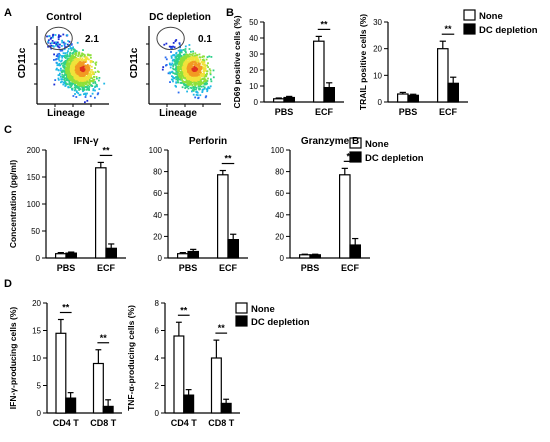  I want to click on y-tick-label: 50, so click(35, 231).